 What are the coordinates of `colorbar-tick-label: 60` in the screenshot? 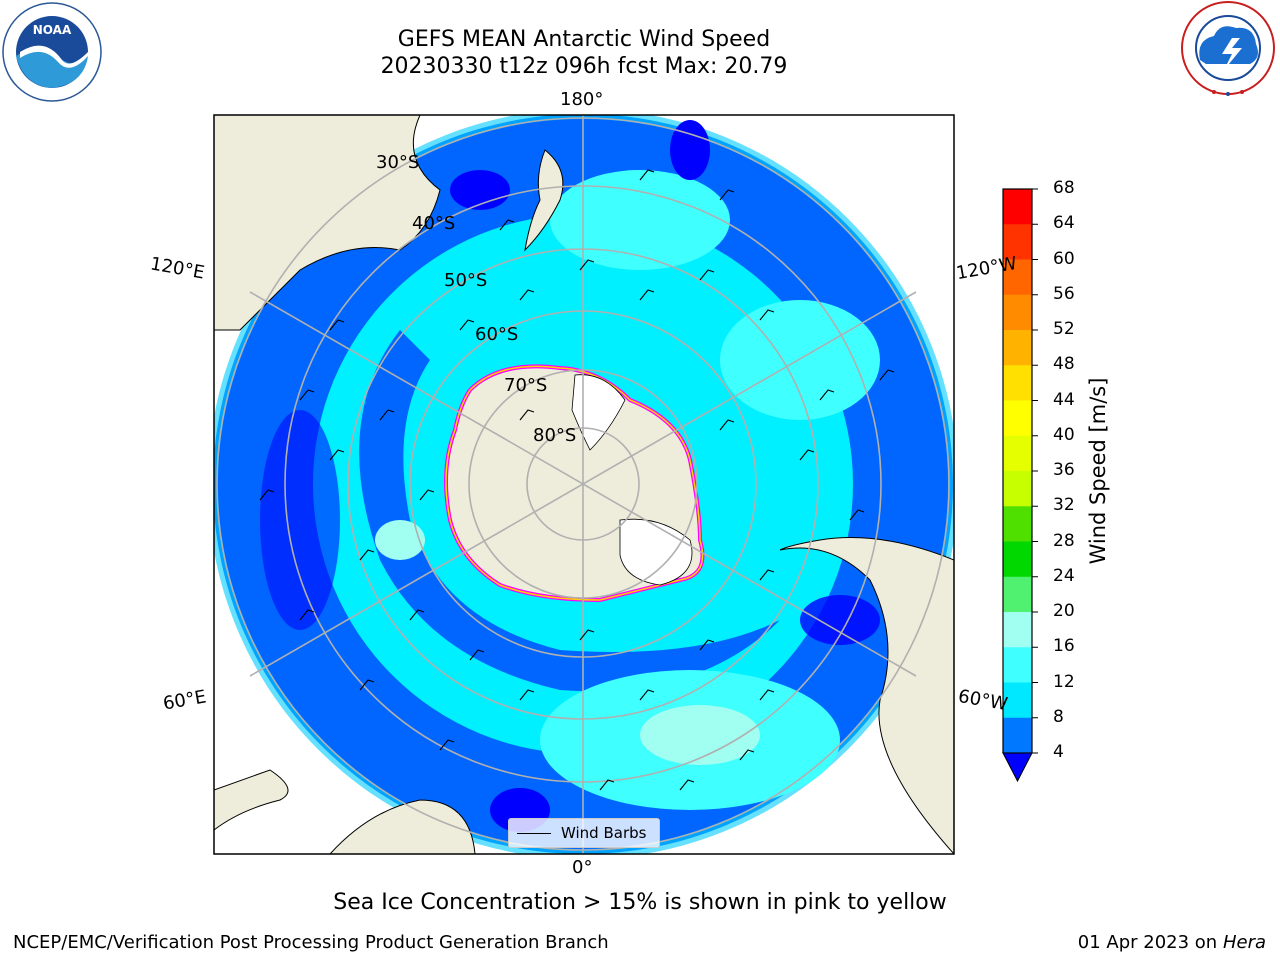 It's located at (1064, 258).